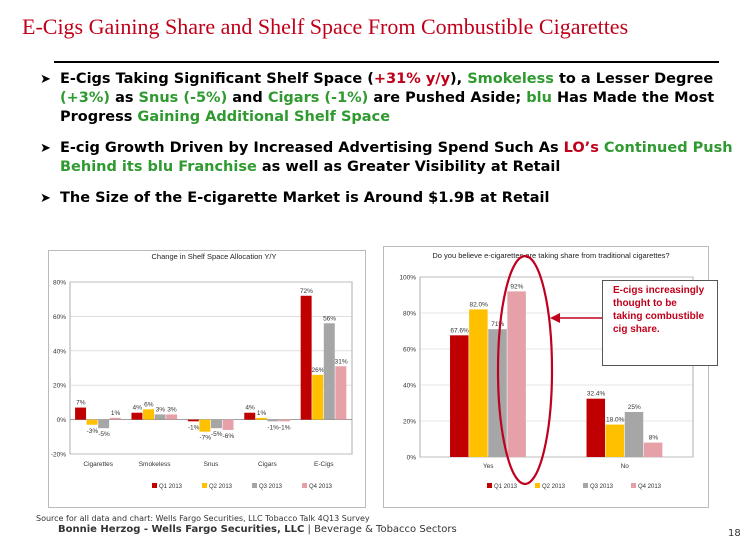 This screenshot has height=540, width=756. Describe the element at coordinates (81, 403) in the screenshot. I see `data-label: 7%` at that location.